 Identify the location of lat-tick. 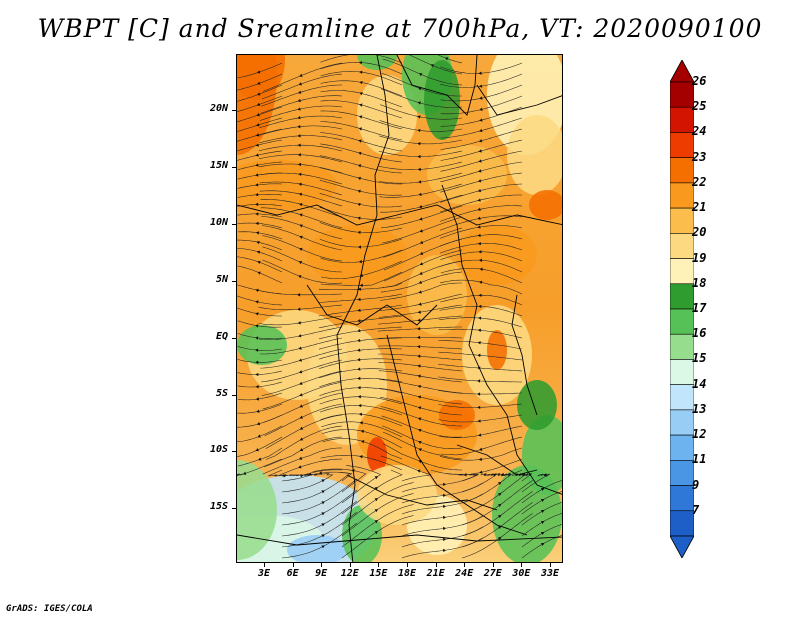
(234, 395).